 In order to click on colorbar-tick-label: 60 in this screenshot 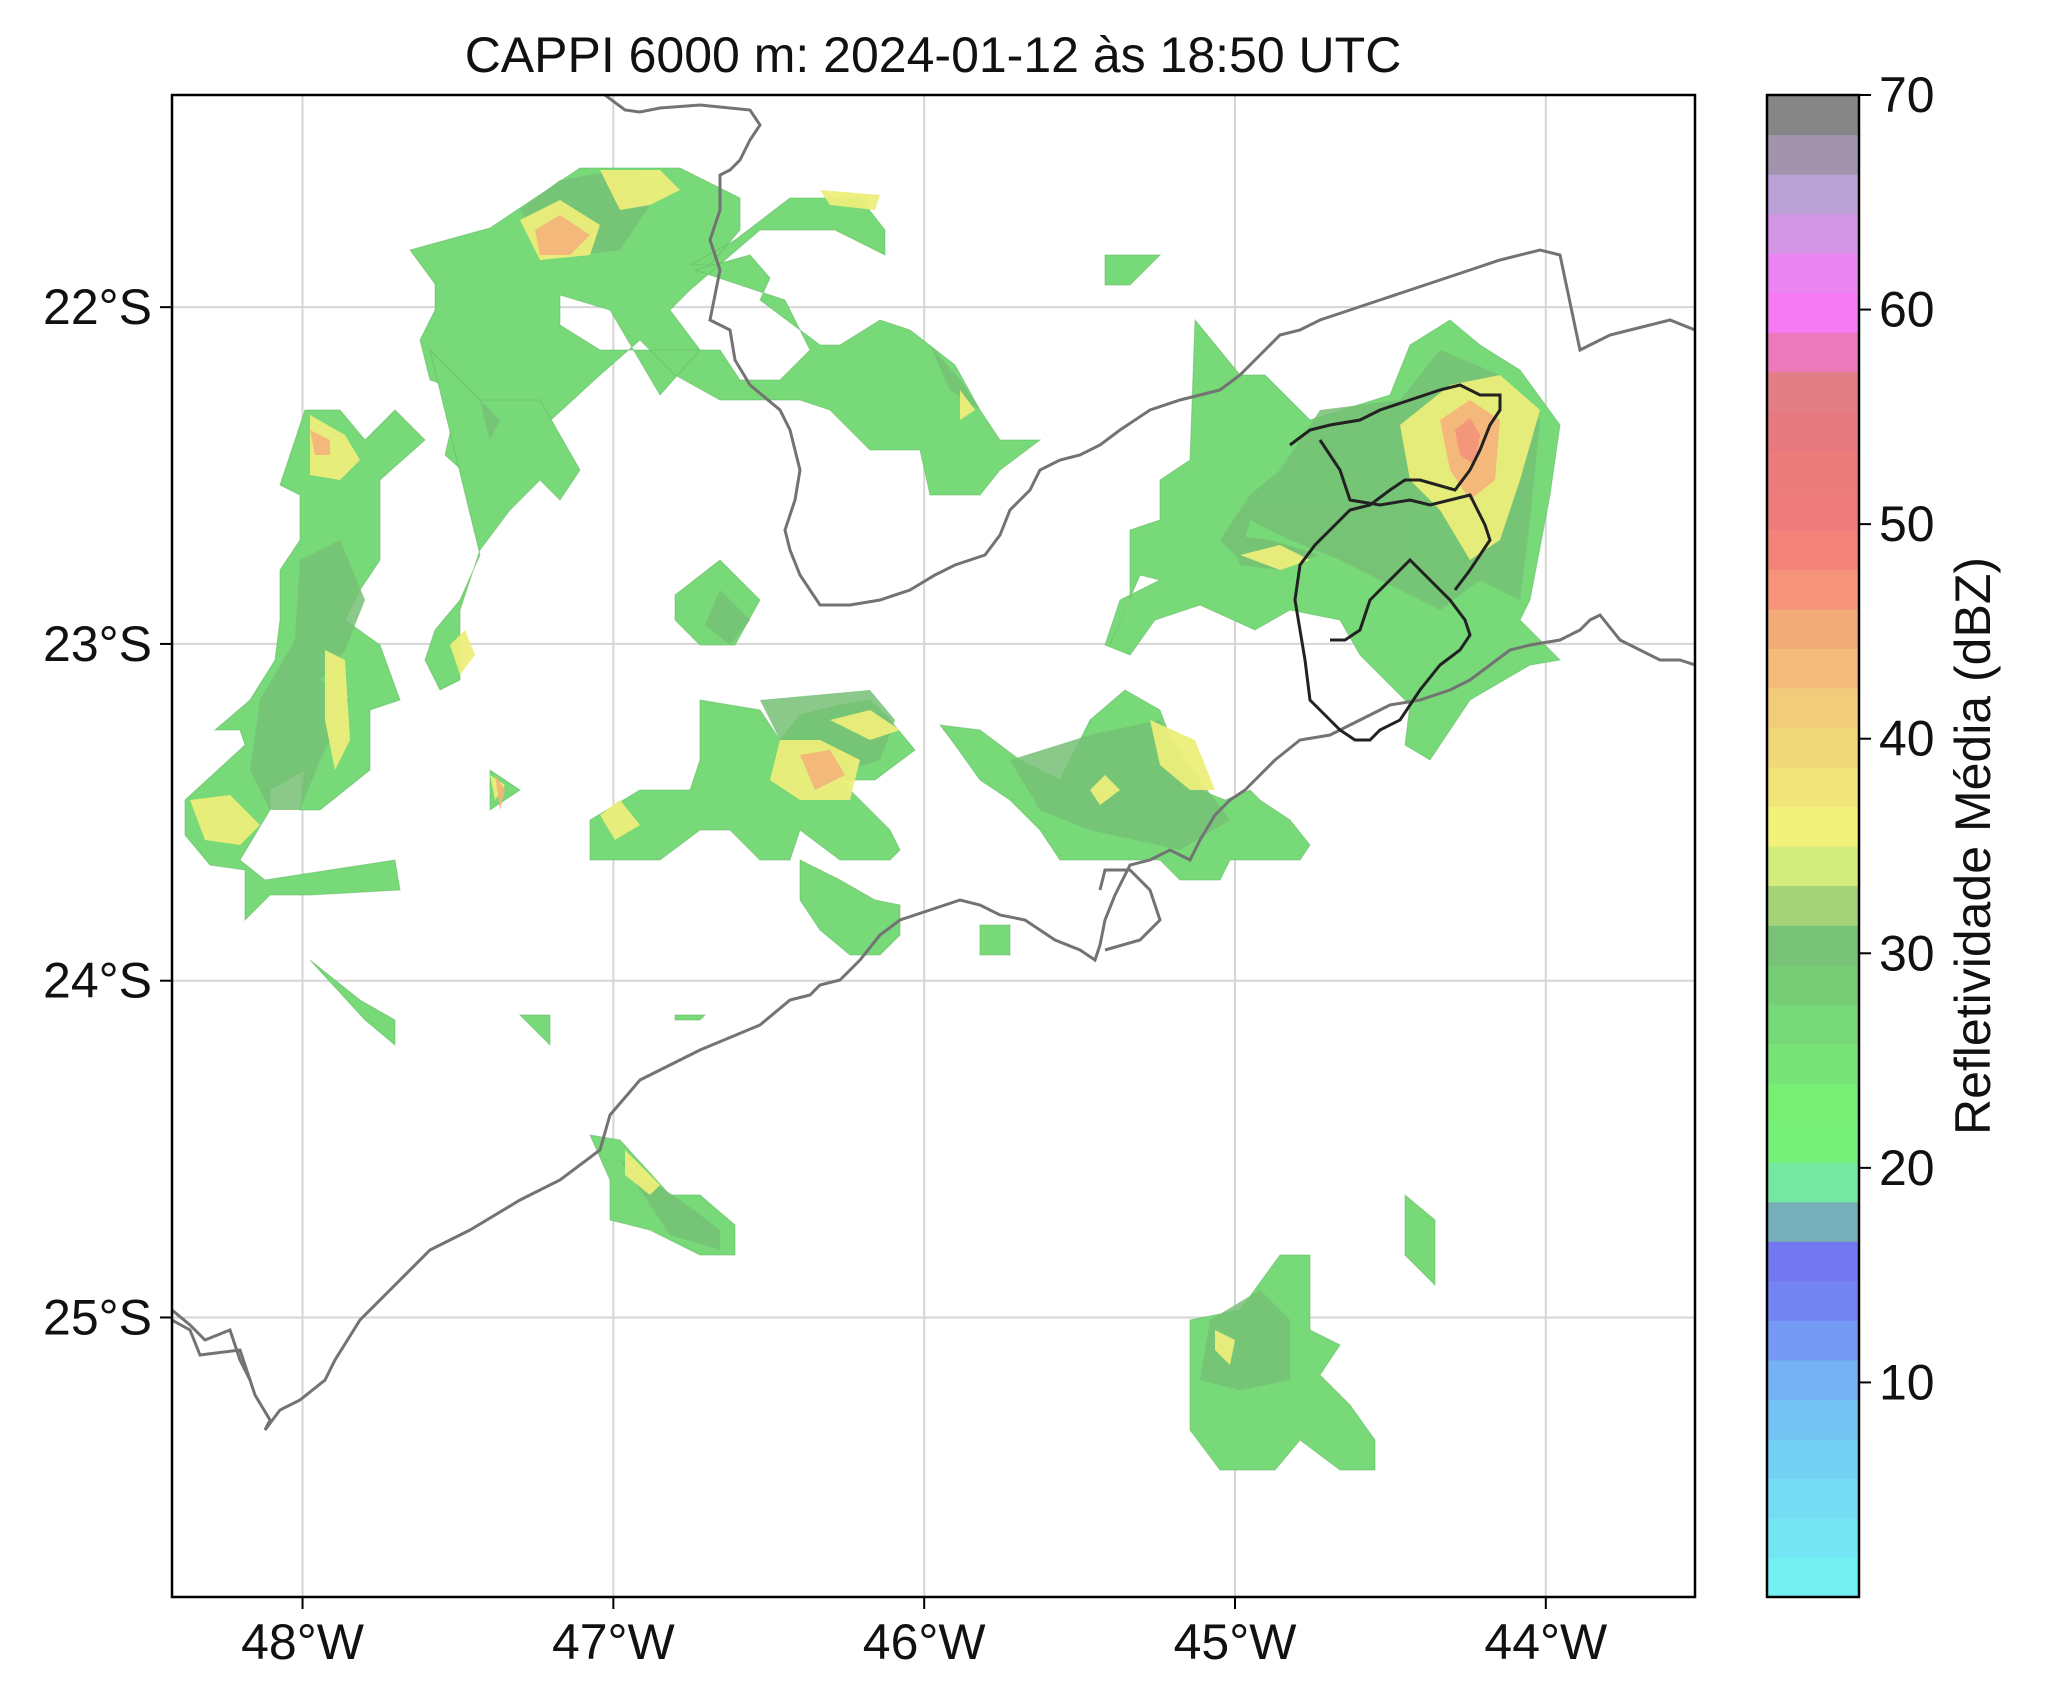, I will do `click(1907, 310)`.